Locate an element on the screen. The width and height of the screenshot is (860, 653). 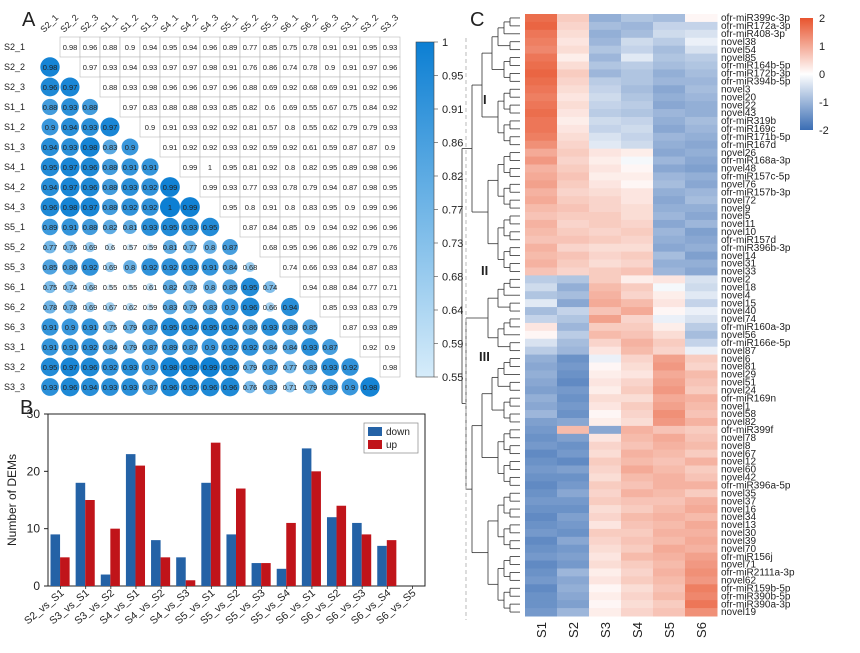
lower-value: 0.95 is located at coordinates (190, 387).